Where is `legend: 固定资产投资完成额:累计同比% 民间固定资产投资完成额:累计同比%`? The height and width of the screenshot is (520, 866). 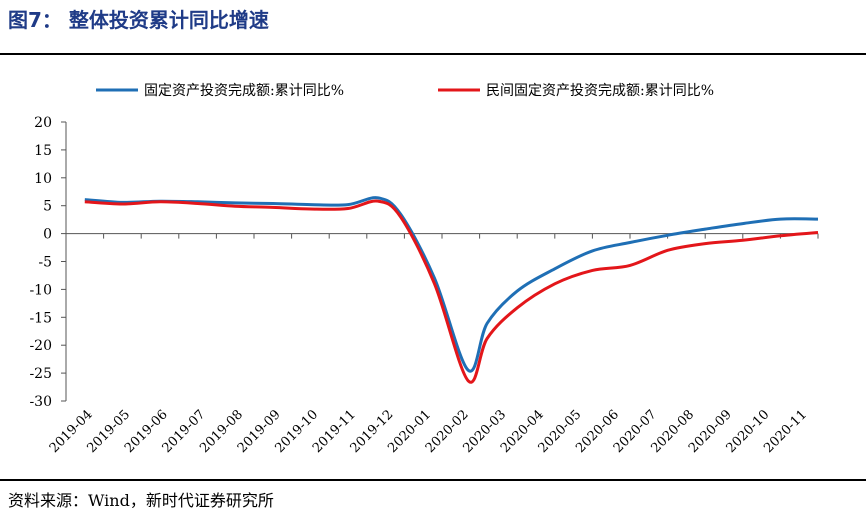
legend: 固定资产投资完成额:累计同比% 民间固定资产投资完成额:累计同比% is located at coordinates (405, 91).